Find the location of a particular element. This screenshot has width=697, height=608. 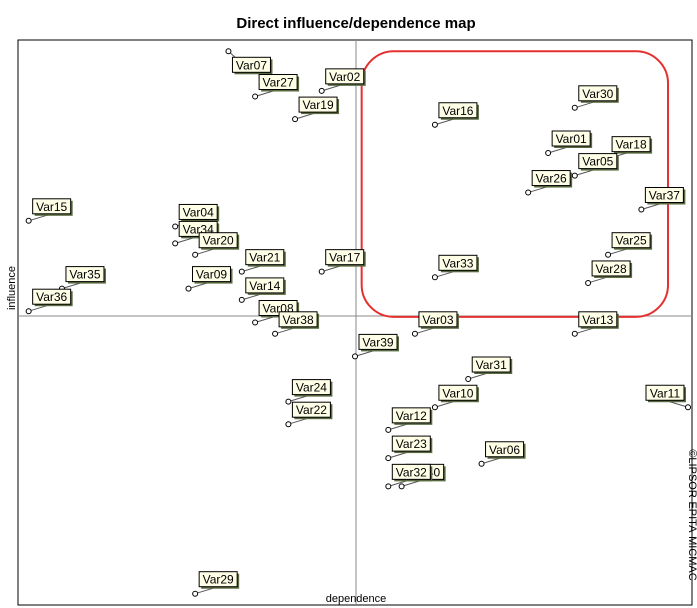

point-var17: Var17 is located at coordinates (342, 262).